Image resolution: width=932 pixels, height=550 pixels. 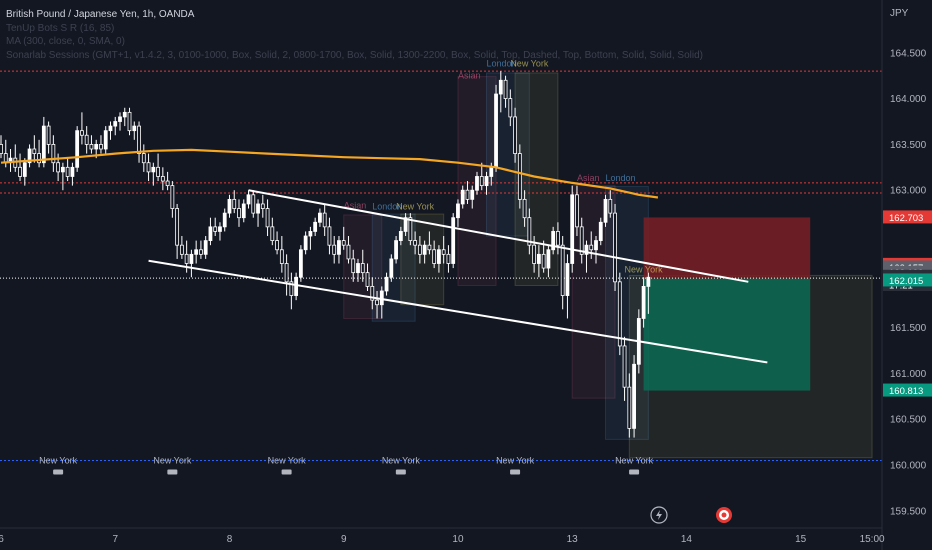 I want to click on target-icon, so click(x=724, y=515).